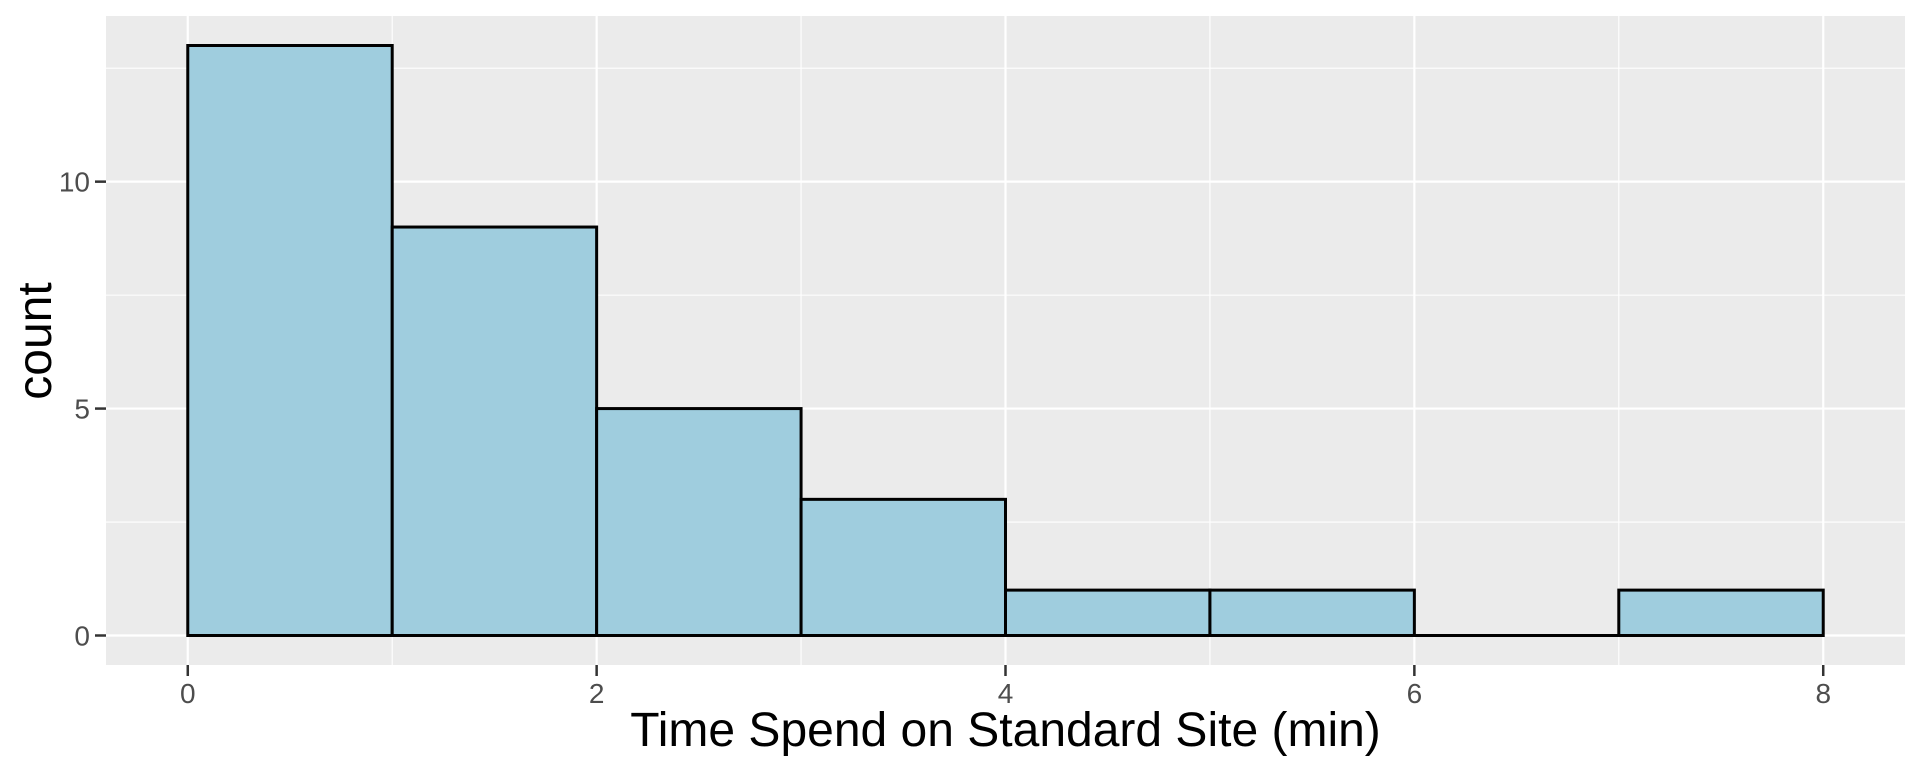  I want to click on x-tick-label: 8, so click(1823, 693).